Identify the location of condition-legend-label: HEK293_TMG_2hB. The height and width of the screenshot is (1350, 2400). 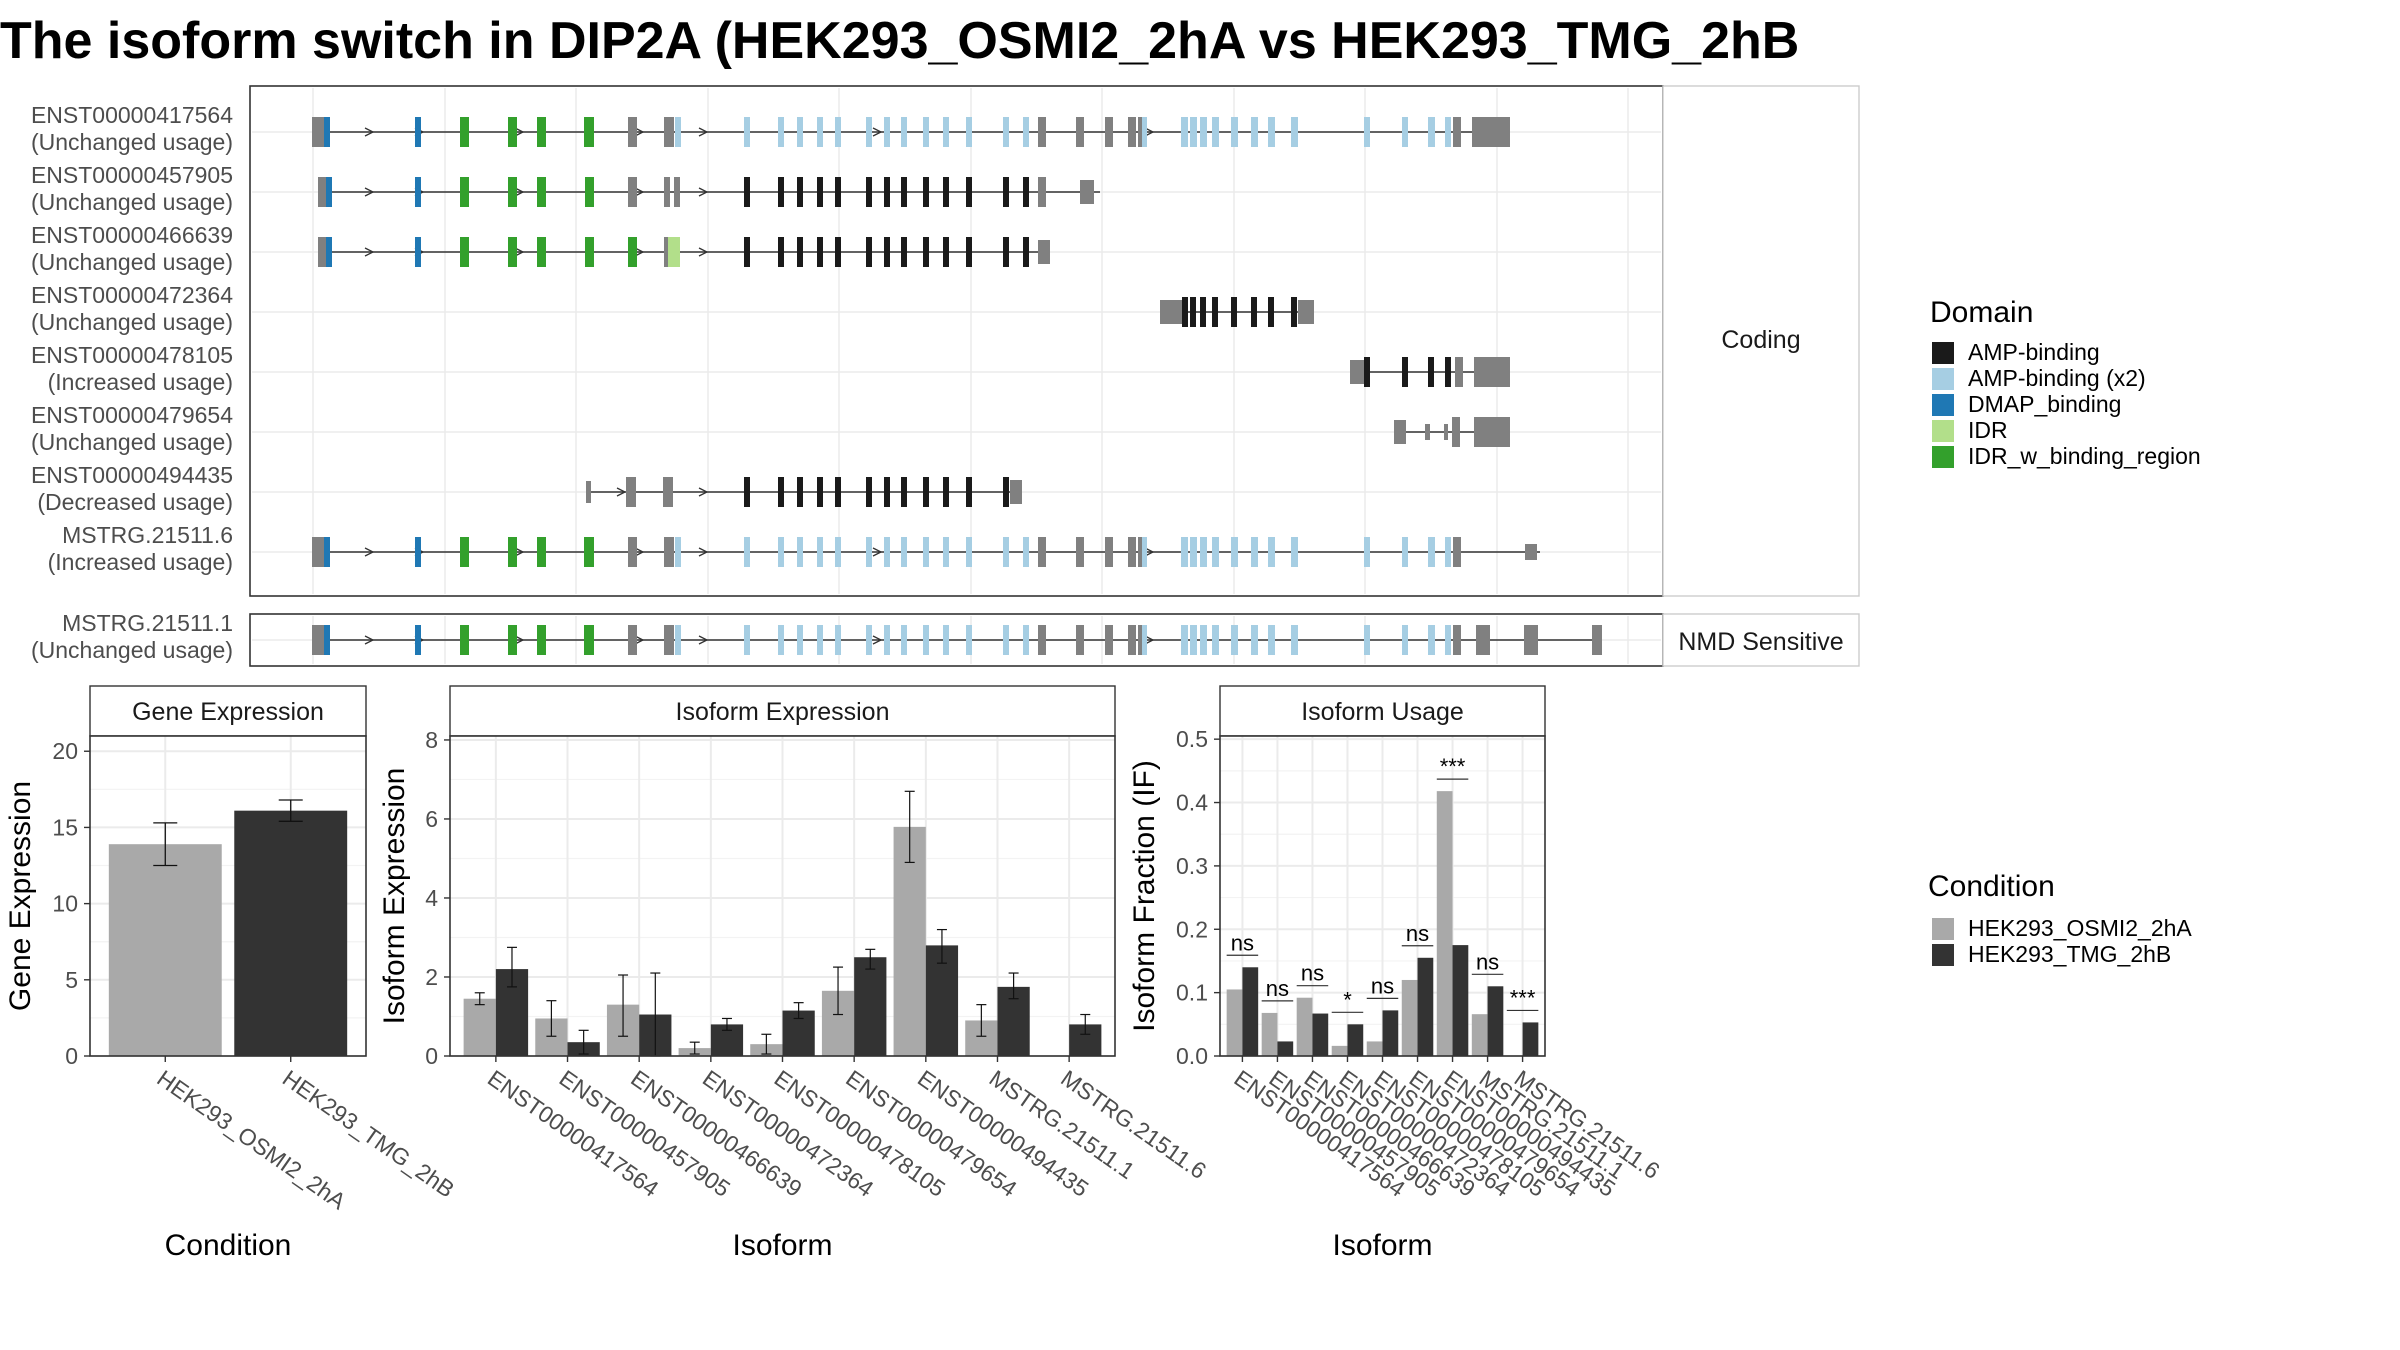
(2069, 954).